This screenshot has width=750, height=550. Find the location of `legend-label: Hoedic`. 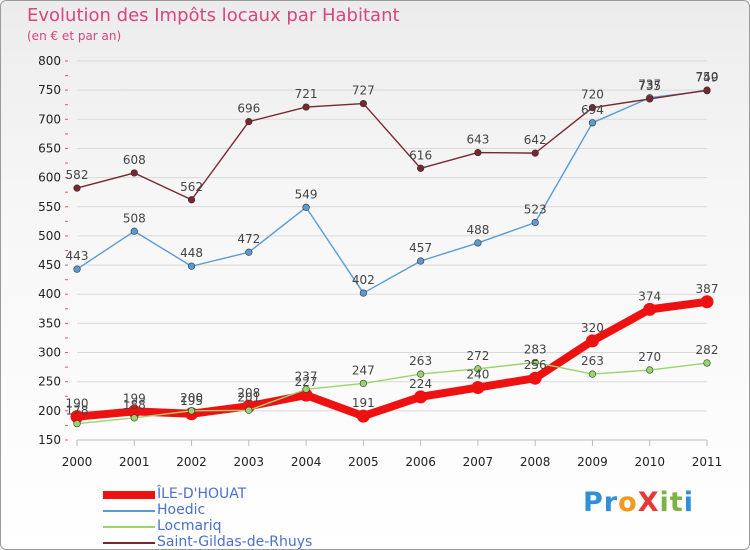

legend-label: Hoedic is located at coordinates (181, 510).